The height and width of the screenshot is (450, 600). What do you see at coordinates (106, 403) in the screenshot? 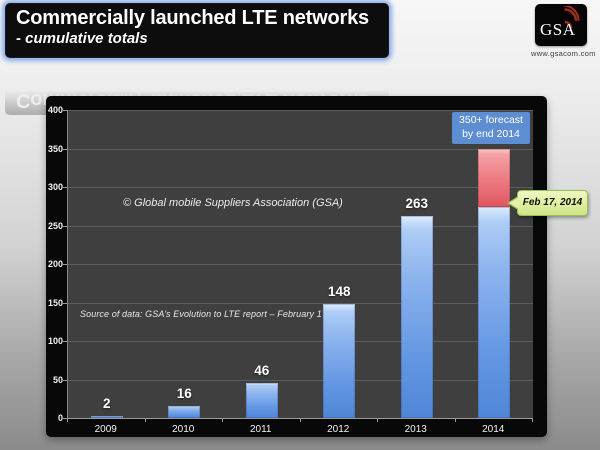
I see `bar-value-label-2009: 2` at bounding box center [106, 403].